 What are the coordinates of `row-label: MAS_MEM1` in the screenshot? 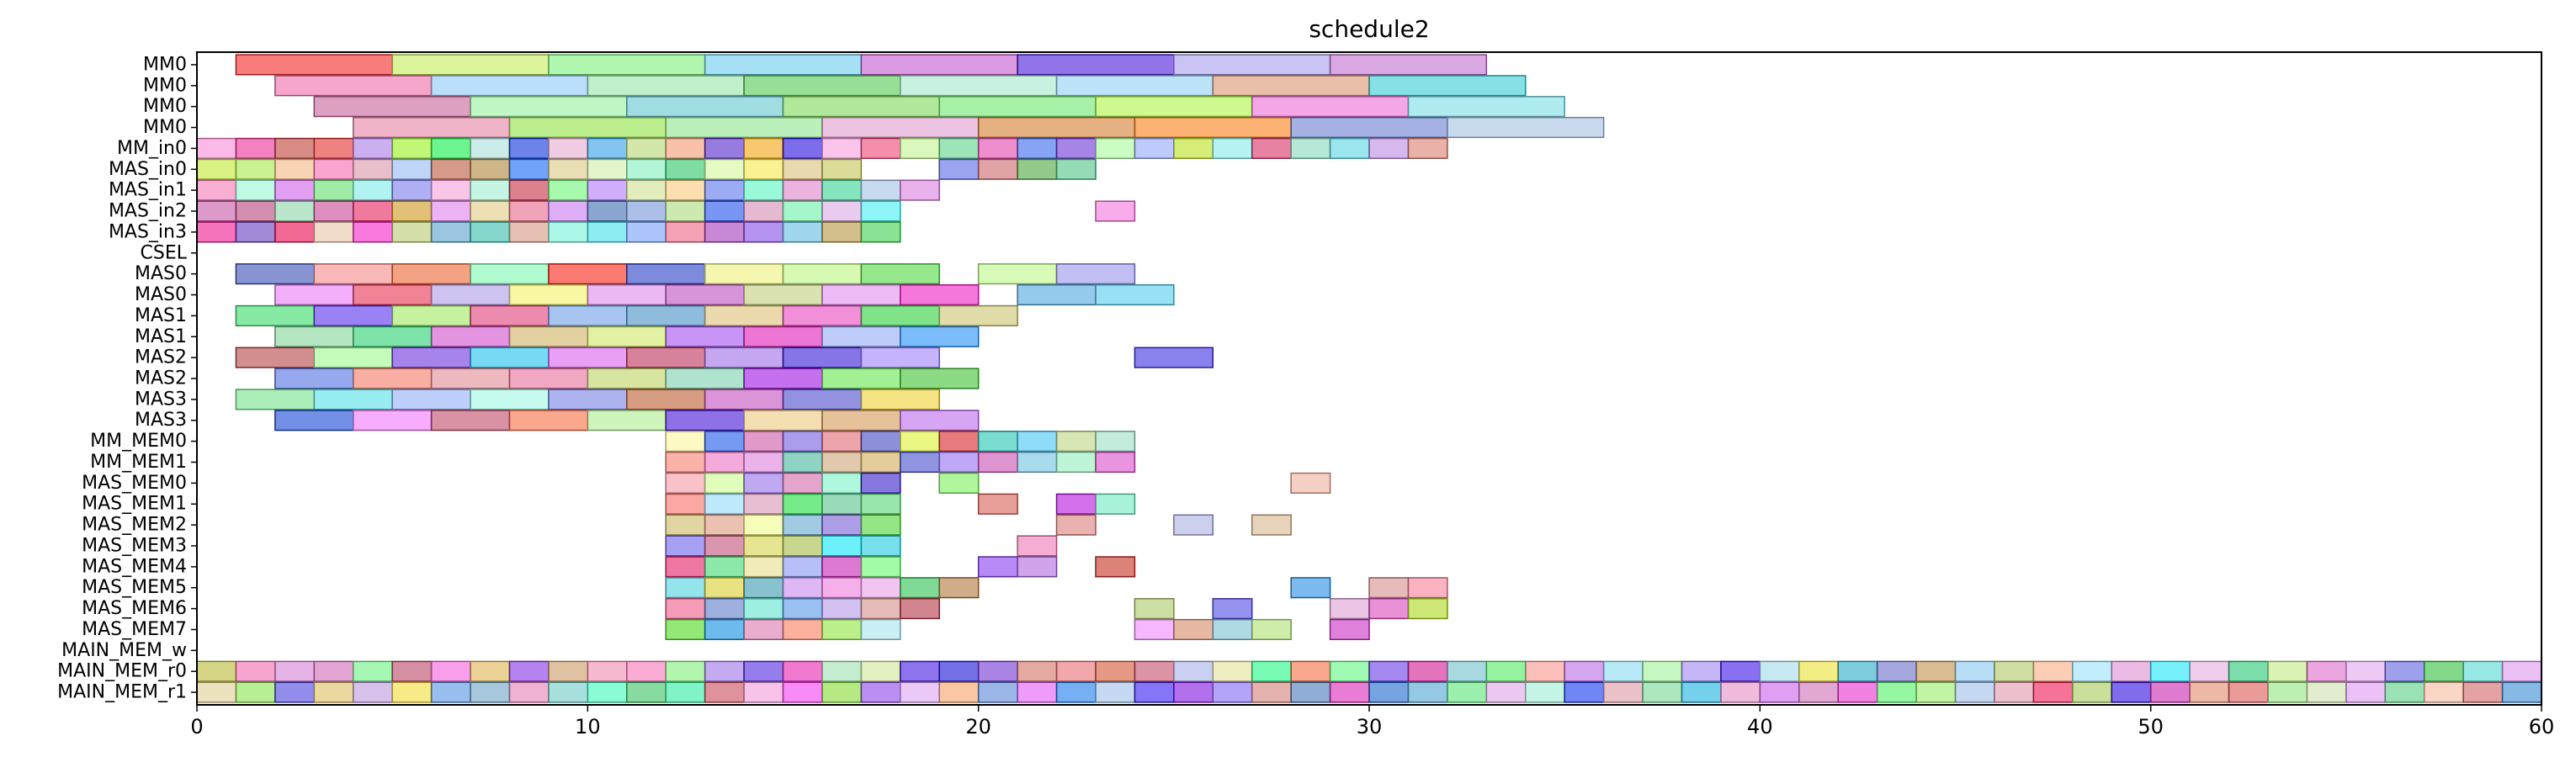 It's located at (135, 505).